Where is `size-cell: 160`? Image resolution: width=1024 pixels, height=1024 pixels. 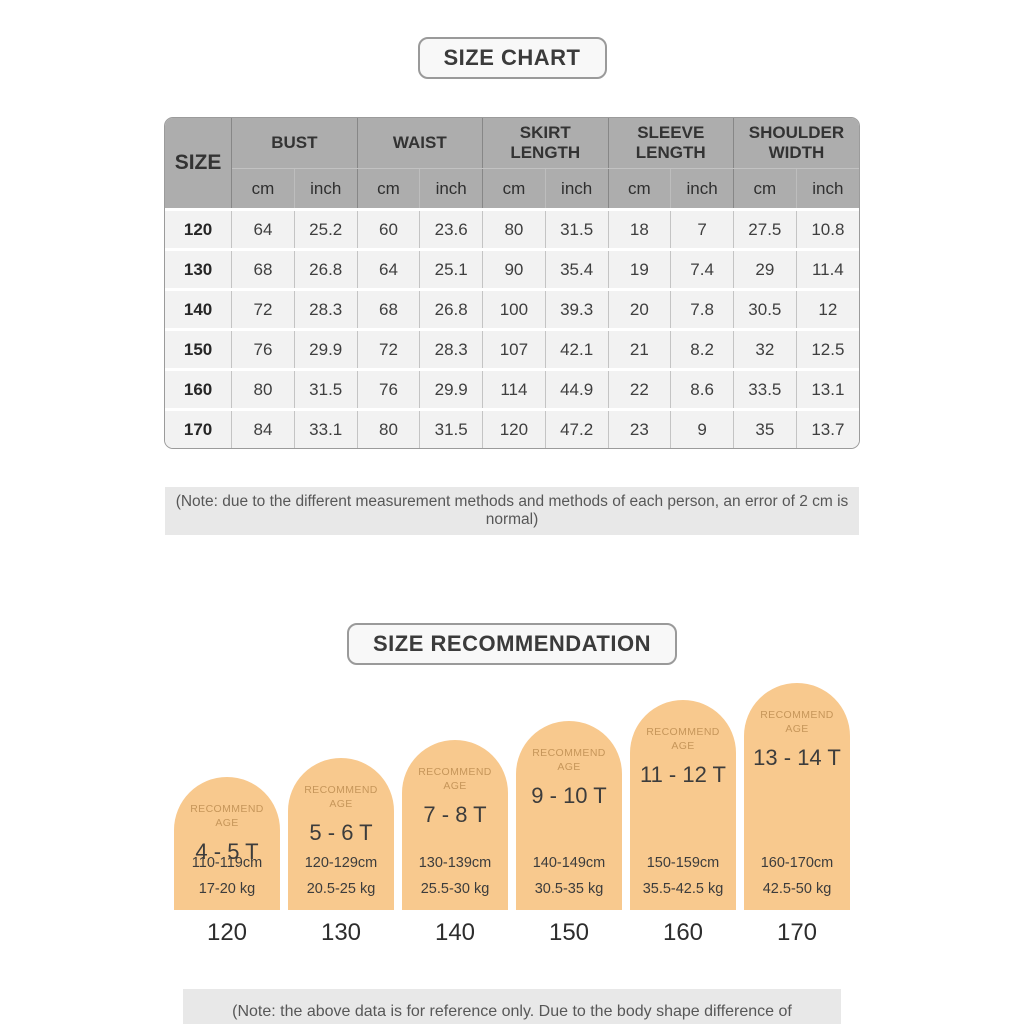
size-cell: 160 is located at coordinates (199, 389).